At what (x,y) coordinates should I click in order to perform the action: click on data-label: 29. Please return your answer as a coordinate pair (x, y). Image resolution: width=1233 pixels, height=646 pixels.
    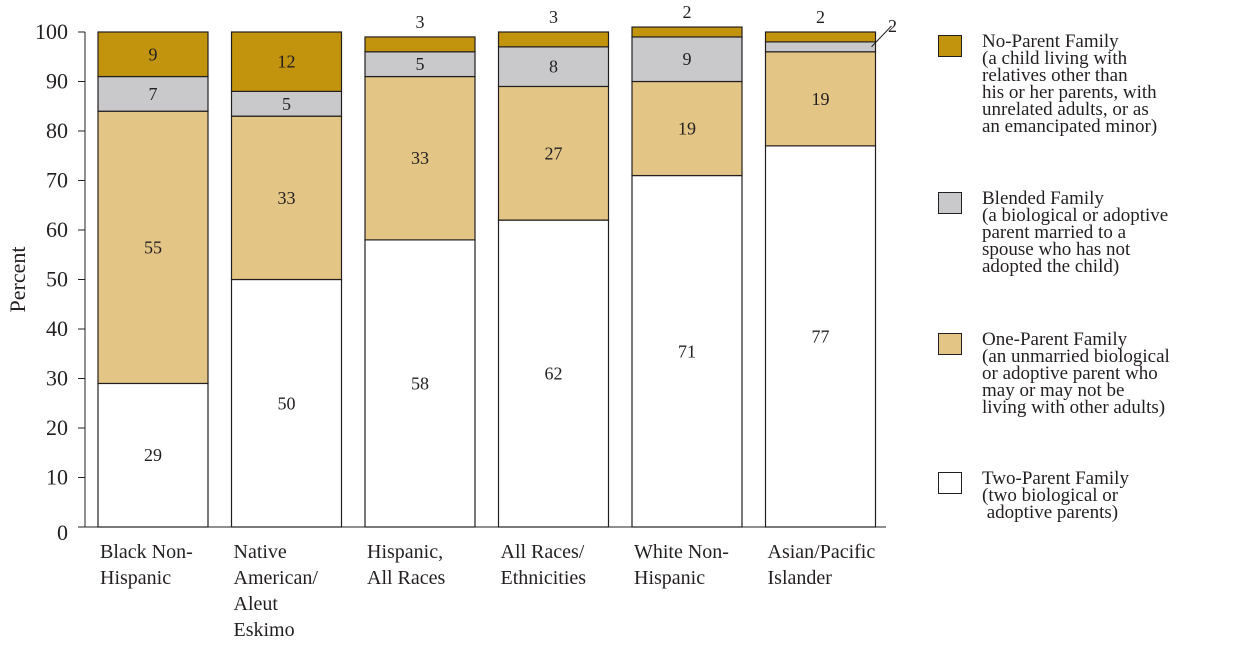
    Looking at the image, I should click on (153, 455).